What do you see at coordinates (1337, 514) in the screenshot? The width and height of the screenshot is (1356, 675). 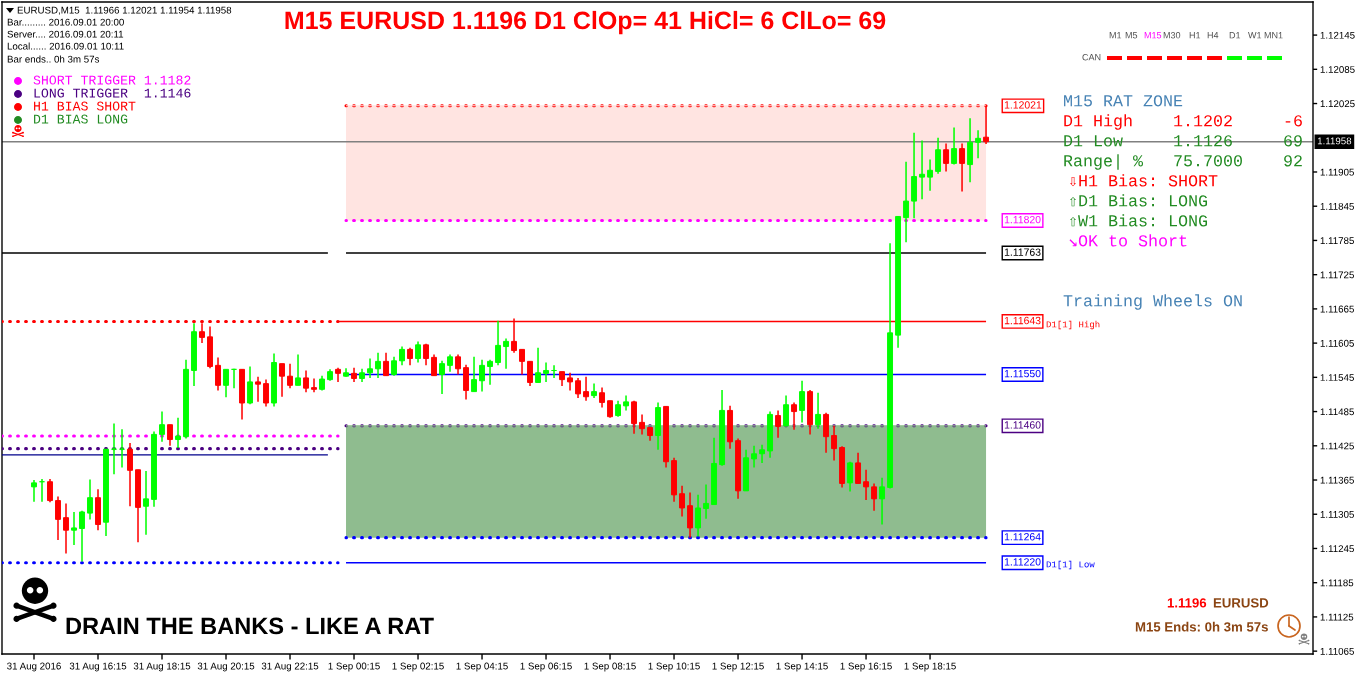 I see `y-tick-label: 1.11305` at bounding box center [1337, 514].